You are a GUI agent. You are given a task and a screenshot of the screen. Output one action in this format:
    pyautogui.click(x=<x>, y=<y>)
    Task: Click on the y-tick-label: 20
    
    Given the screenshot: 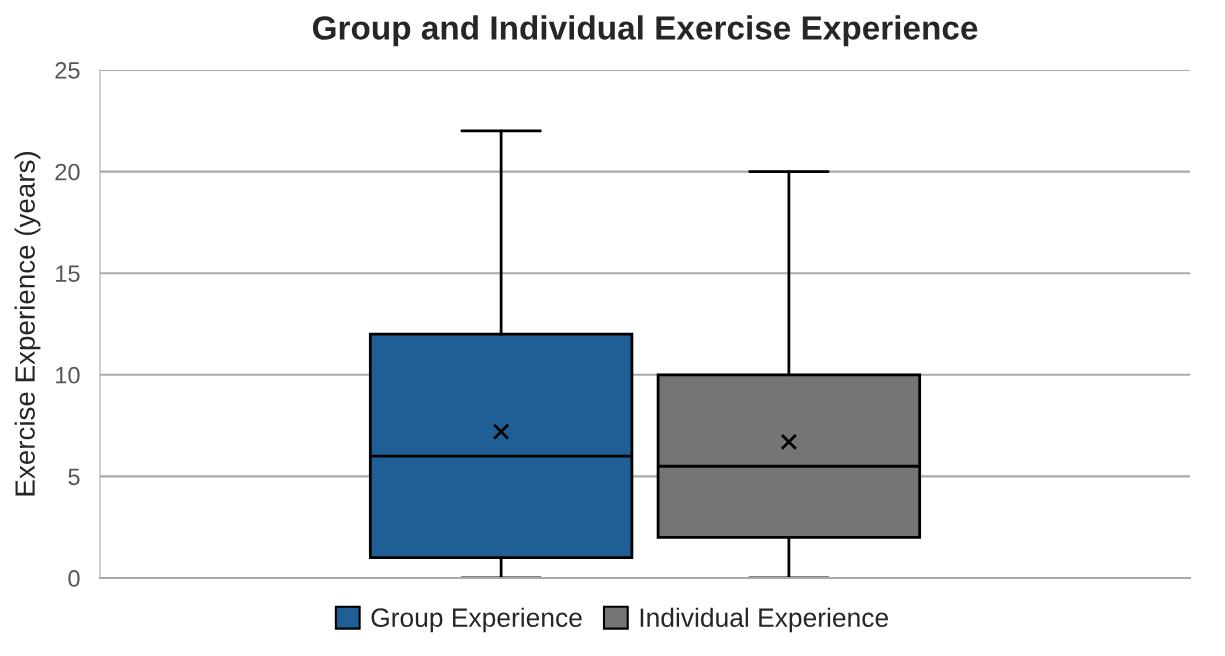 What is the action you would take?
    pyautogui.click(x=67, y=172)
    